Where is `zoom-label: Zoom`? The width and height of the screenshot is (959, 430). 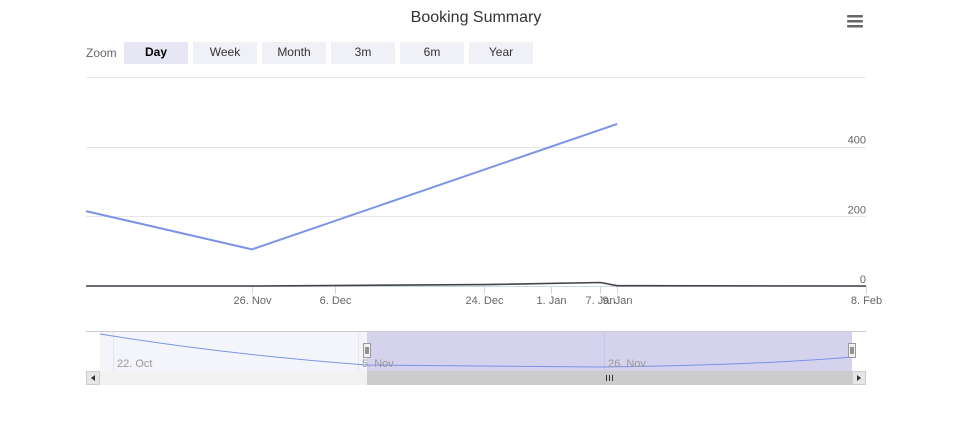
zoom-label: Zoom is located at coordinates (101, 53).